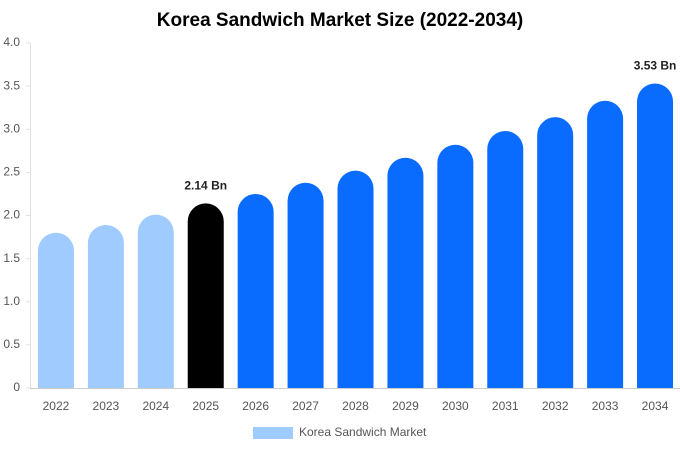 The image size is (680, 450). What do you see at coordinates (505, 406) in the screenshot?
I see `x-tick-label: 2031` at bounding box center [505, 406].